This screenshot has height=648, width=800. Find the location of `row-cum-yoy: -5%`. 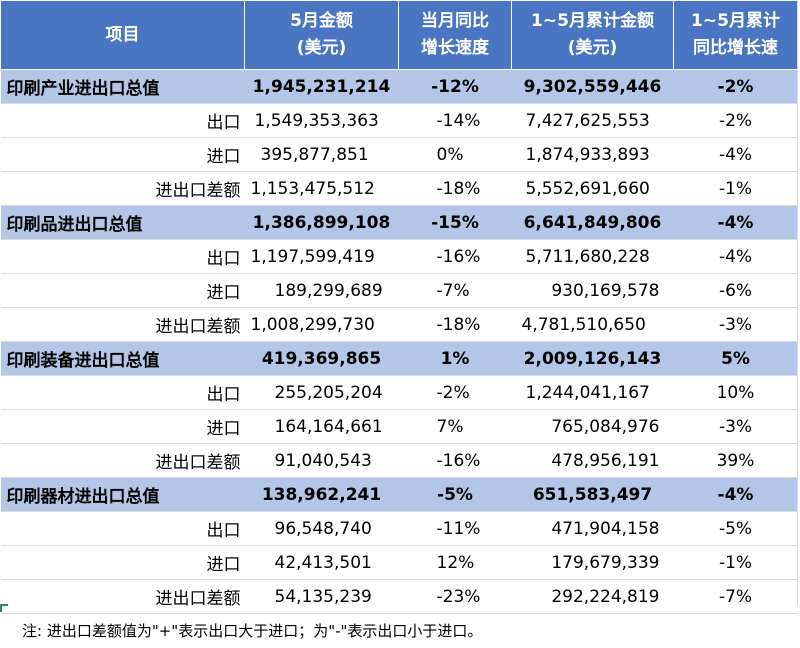

row-cum-yoy: -5% is located at coordinates (735, 528).